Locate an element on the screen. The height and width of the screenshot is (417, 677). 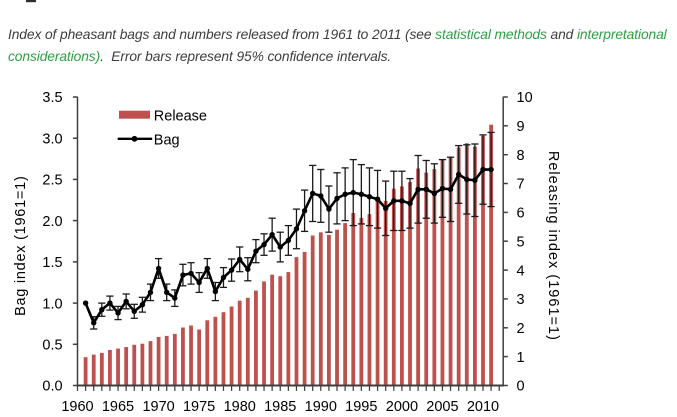
svg-text: 1970 is located at coordinates (158, 407).